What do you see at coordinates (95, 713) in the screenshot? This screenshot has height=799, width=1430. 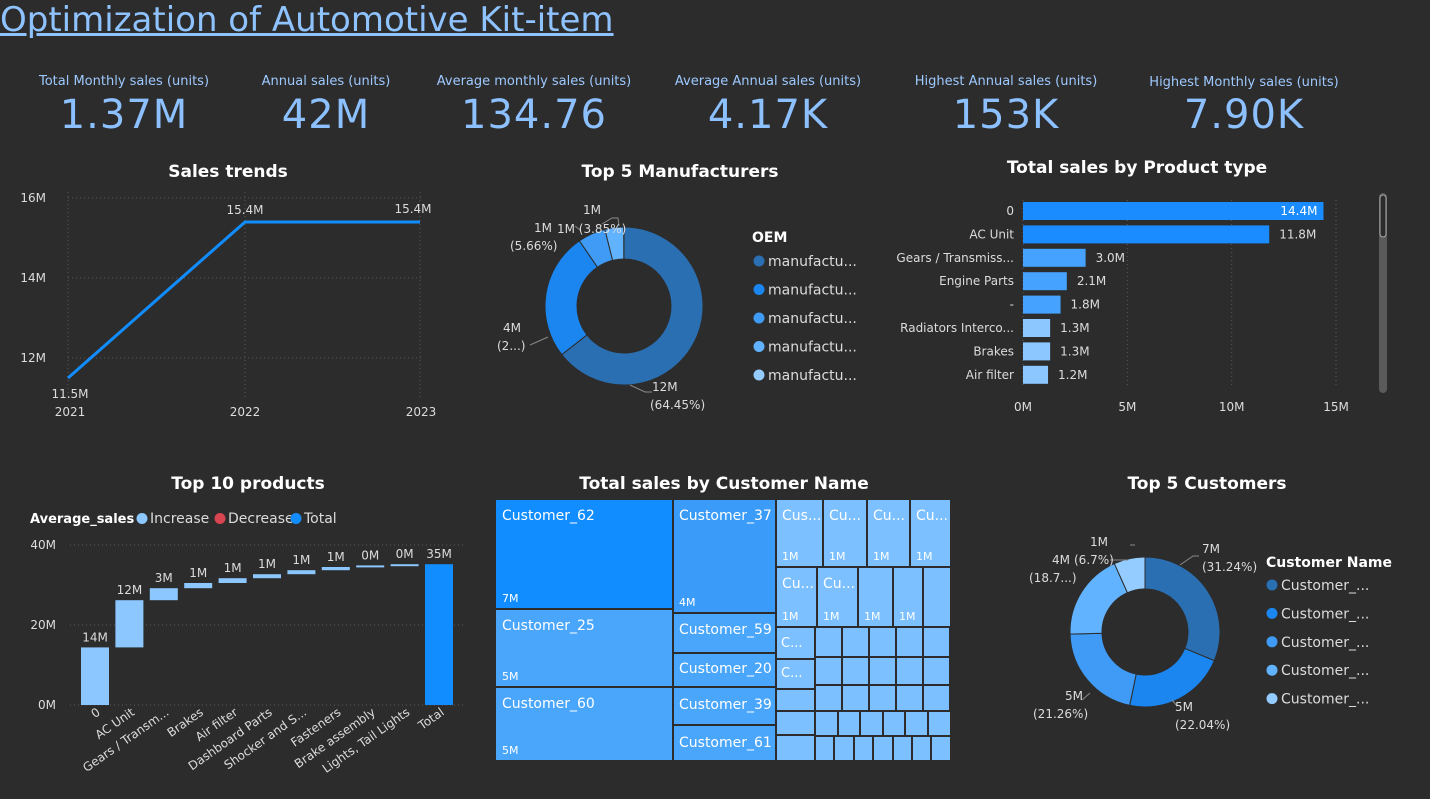 I see `top10-category-label: 0` at bounding box center [95, 713].